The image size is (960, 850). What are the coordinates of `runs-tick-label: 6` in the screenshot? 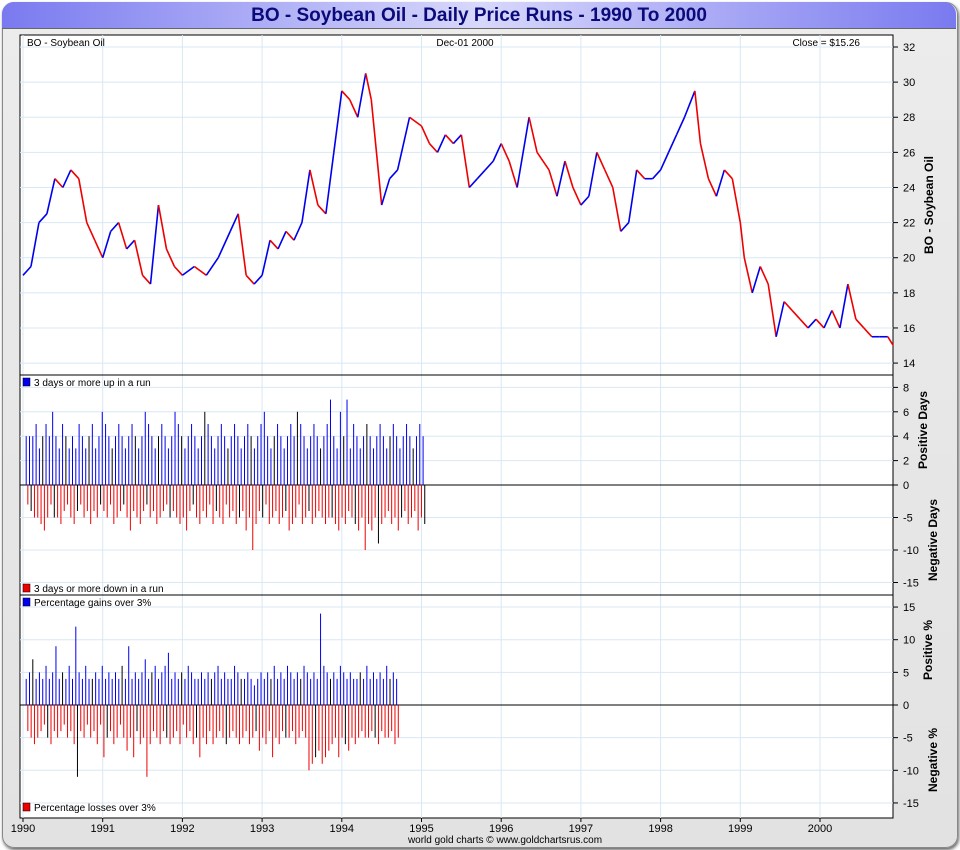 It's located at (906, 413).